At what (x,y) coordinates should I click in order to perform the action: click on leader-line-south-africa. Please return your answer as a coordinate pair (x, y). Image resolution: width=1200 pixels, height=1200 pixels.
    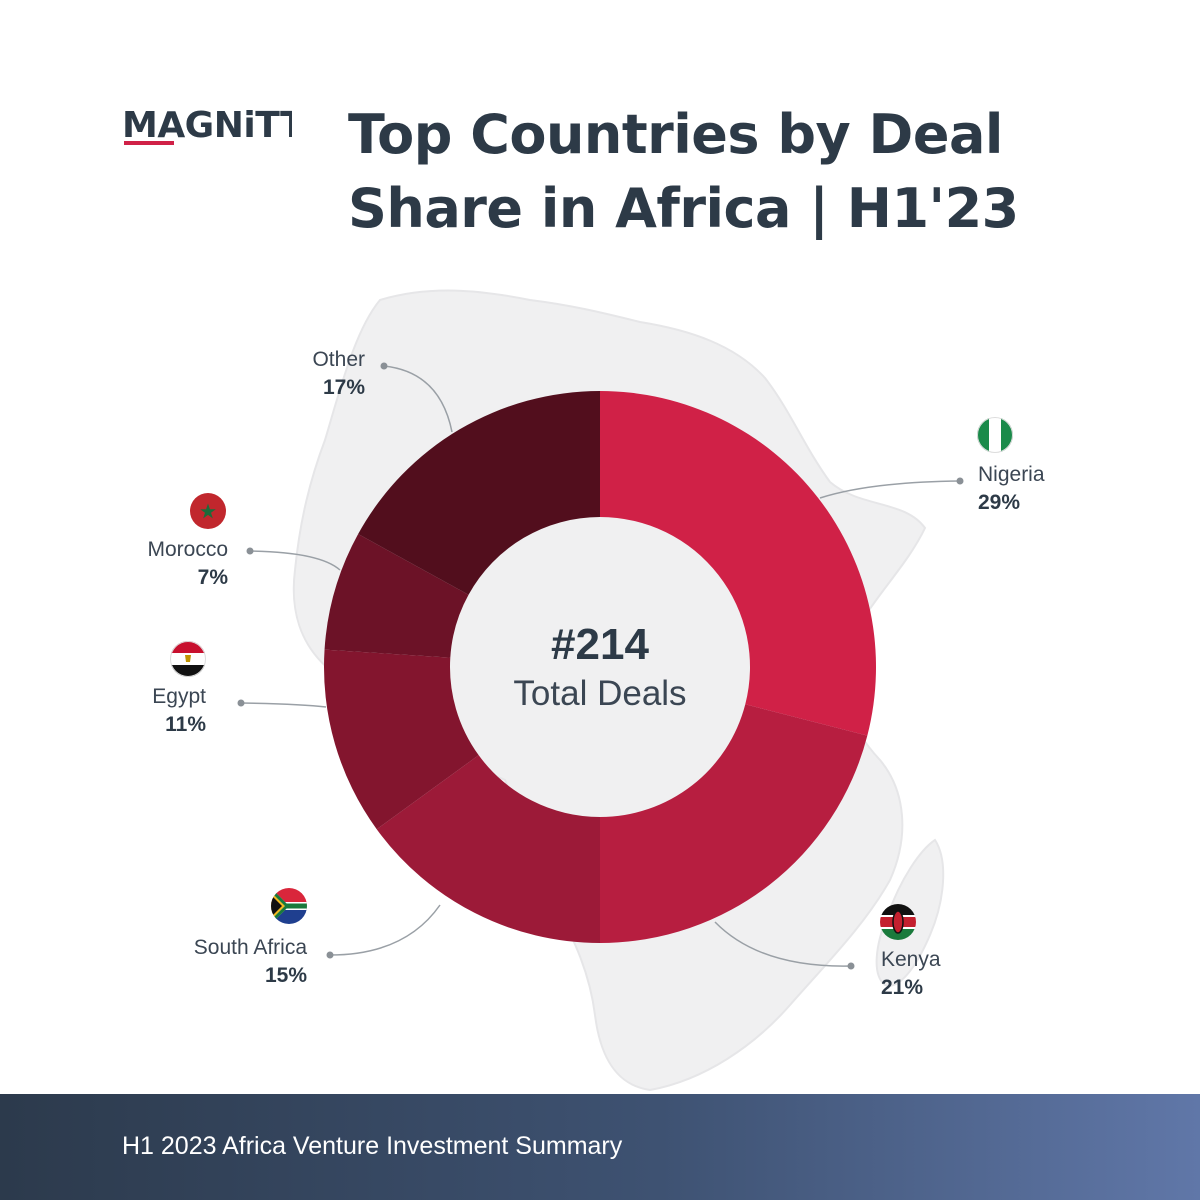
    Looking at the image, I should click on (385, 930).